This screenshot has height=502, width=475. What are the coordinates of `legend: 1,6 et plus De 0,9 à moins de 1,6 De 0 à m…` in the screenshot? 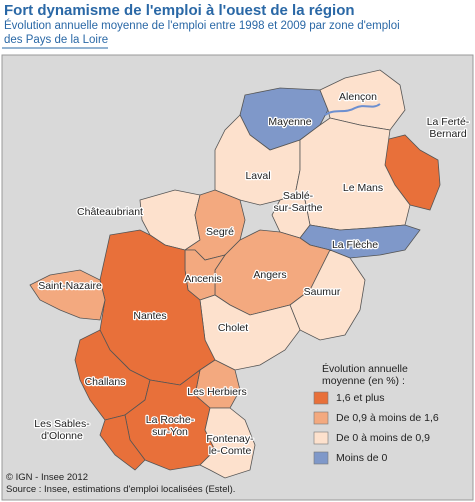 It's located at (376, 428).